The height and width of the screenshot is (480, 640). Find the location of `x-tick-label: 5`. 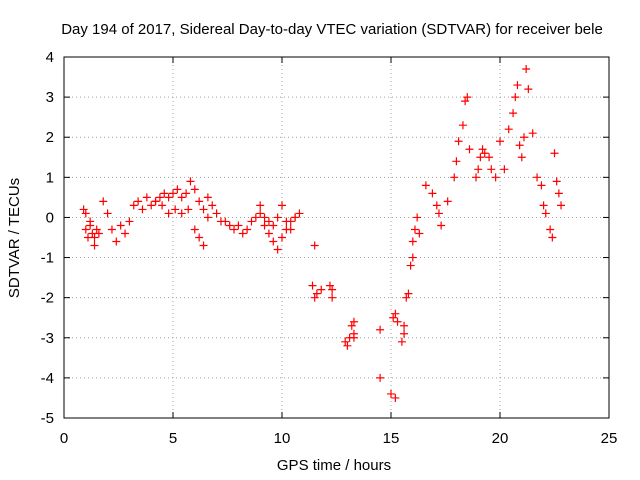

x-tick-label: 5 is located at coordinates (173, 438).